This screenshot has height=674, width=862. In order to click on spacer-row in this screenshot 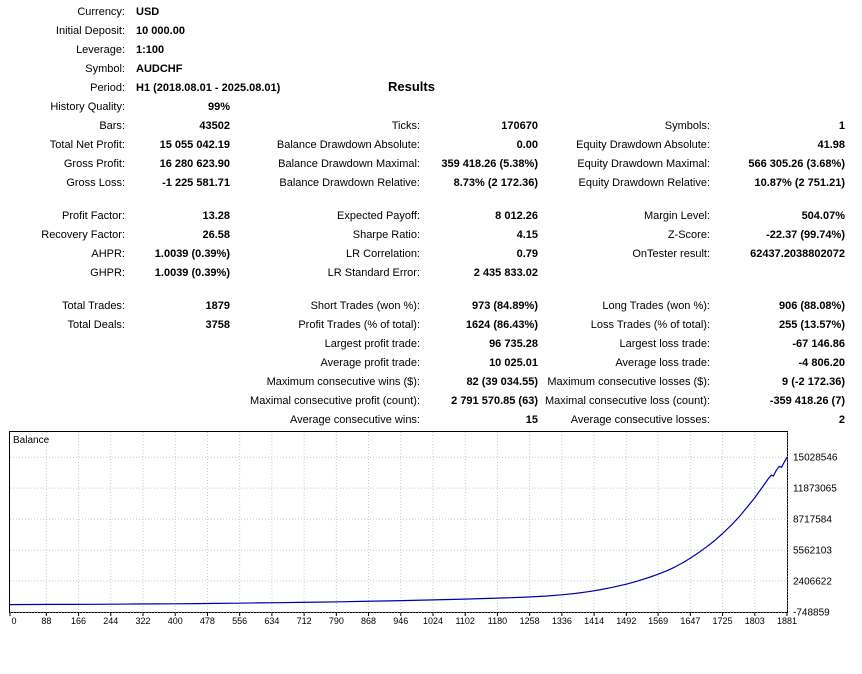, I will do `click(431, 200)`.